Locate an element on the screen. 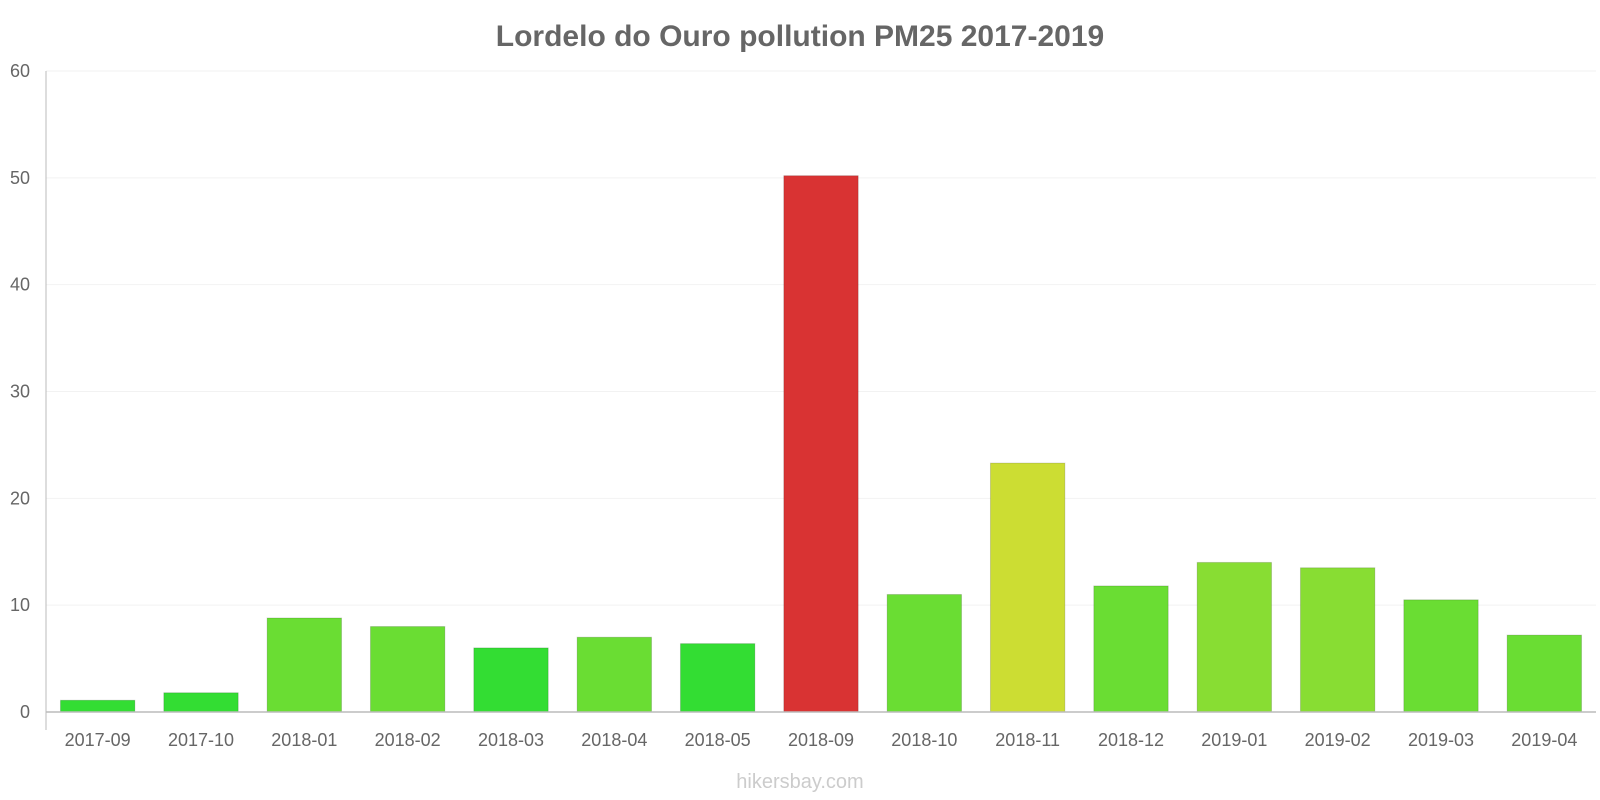 The width and height of the screenshot is (1600, 800). y-tick-label: 60 is located at coordinates (20, 71).